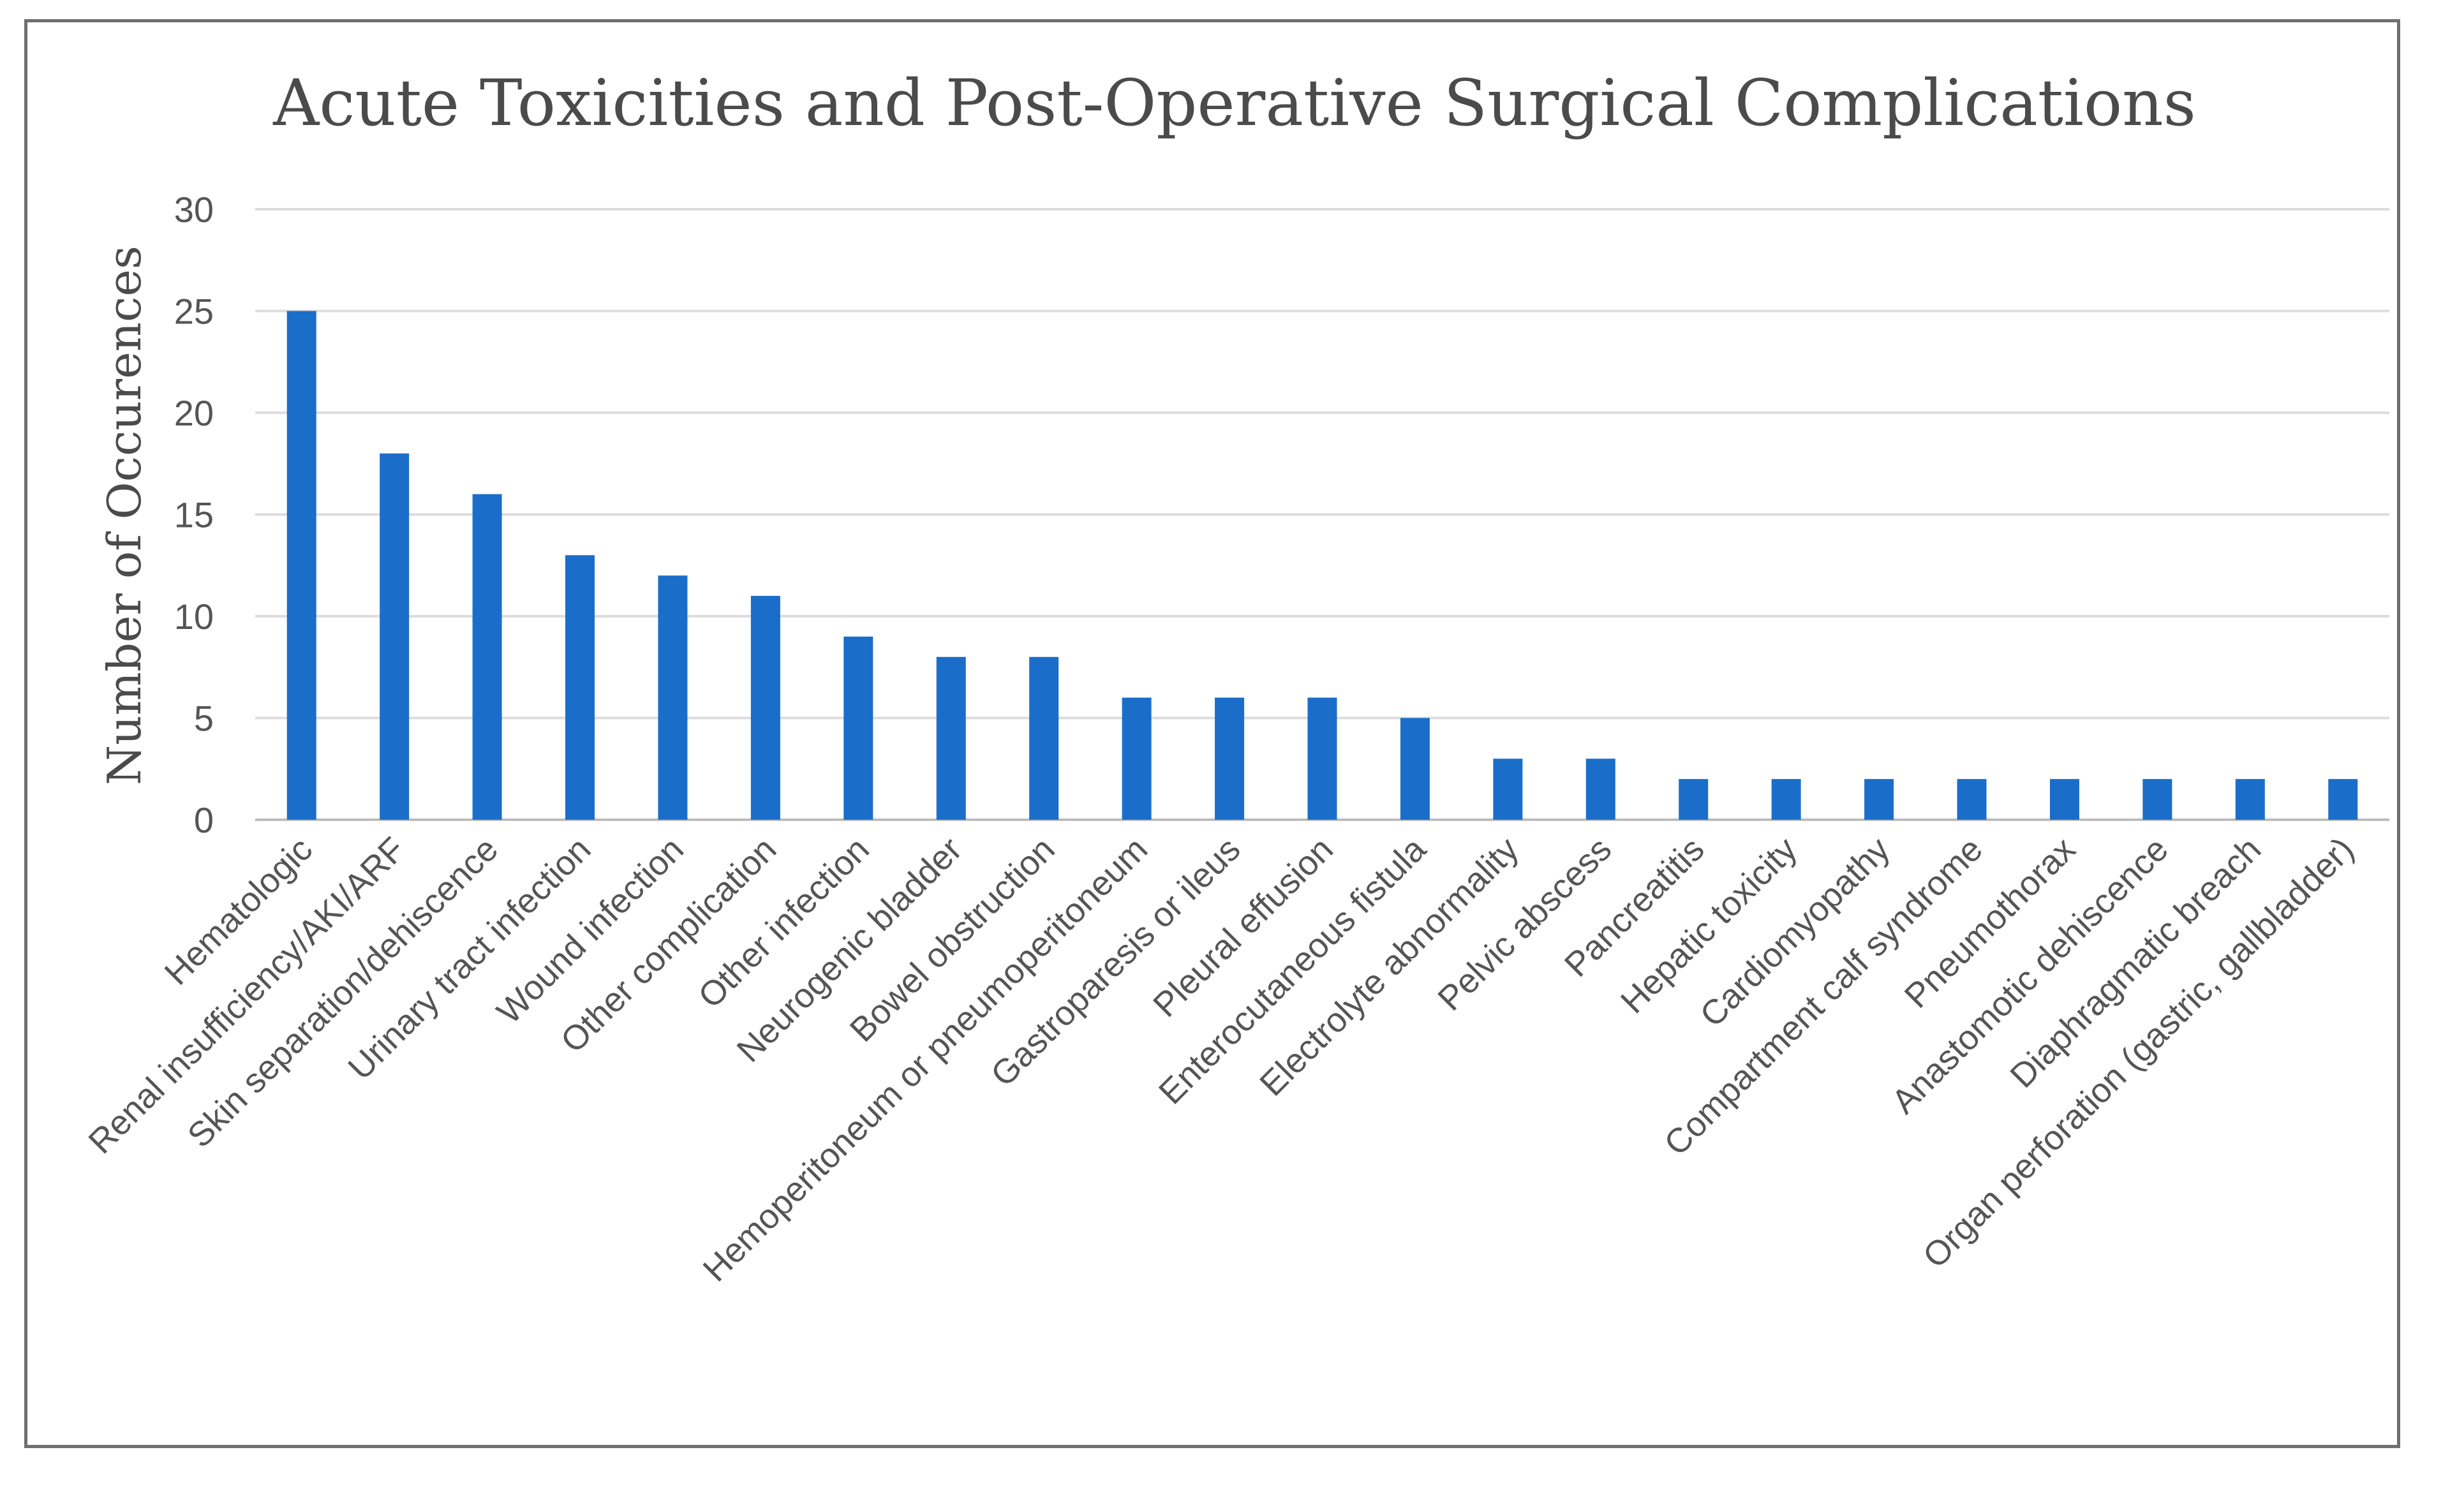 The width and height of the screenshot is (2464, 1487). What do you see at coordinates (2139, 1052) in the screenshot?
I see `x-tick-label: Organ perforation (gastric, gallbladder)` at bounding box center [2139, 1052].